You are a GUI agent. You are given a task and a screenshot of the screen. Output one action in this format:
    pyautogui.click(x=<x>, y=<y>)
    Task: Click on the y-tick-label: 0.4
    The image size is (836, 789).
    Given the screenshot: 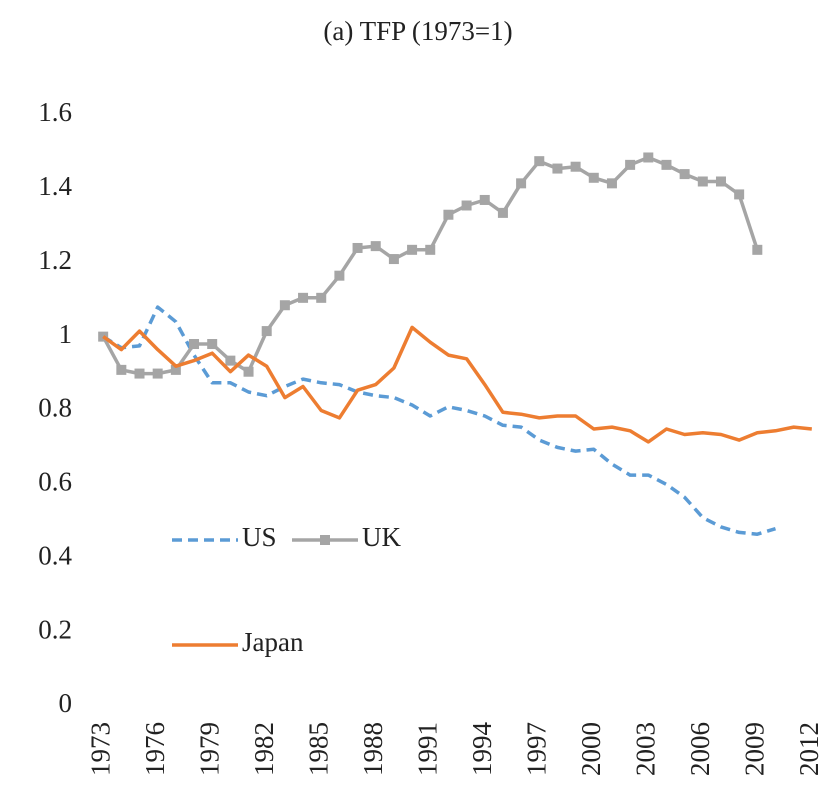 What is the action you would take?
    pyautogui.click(x=55, y=555)
    